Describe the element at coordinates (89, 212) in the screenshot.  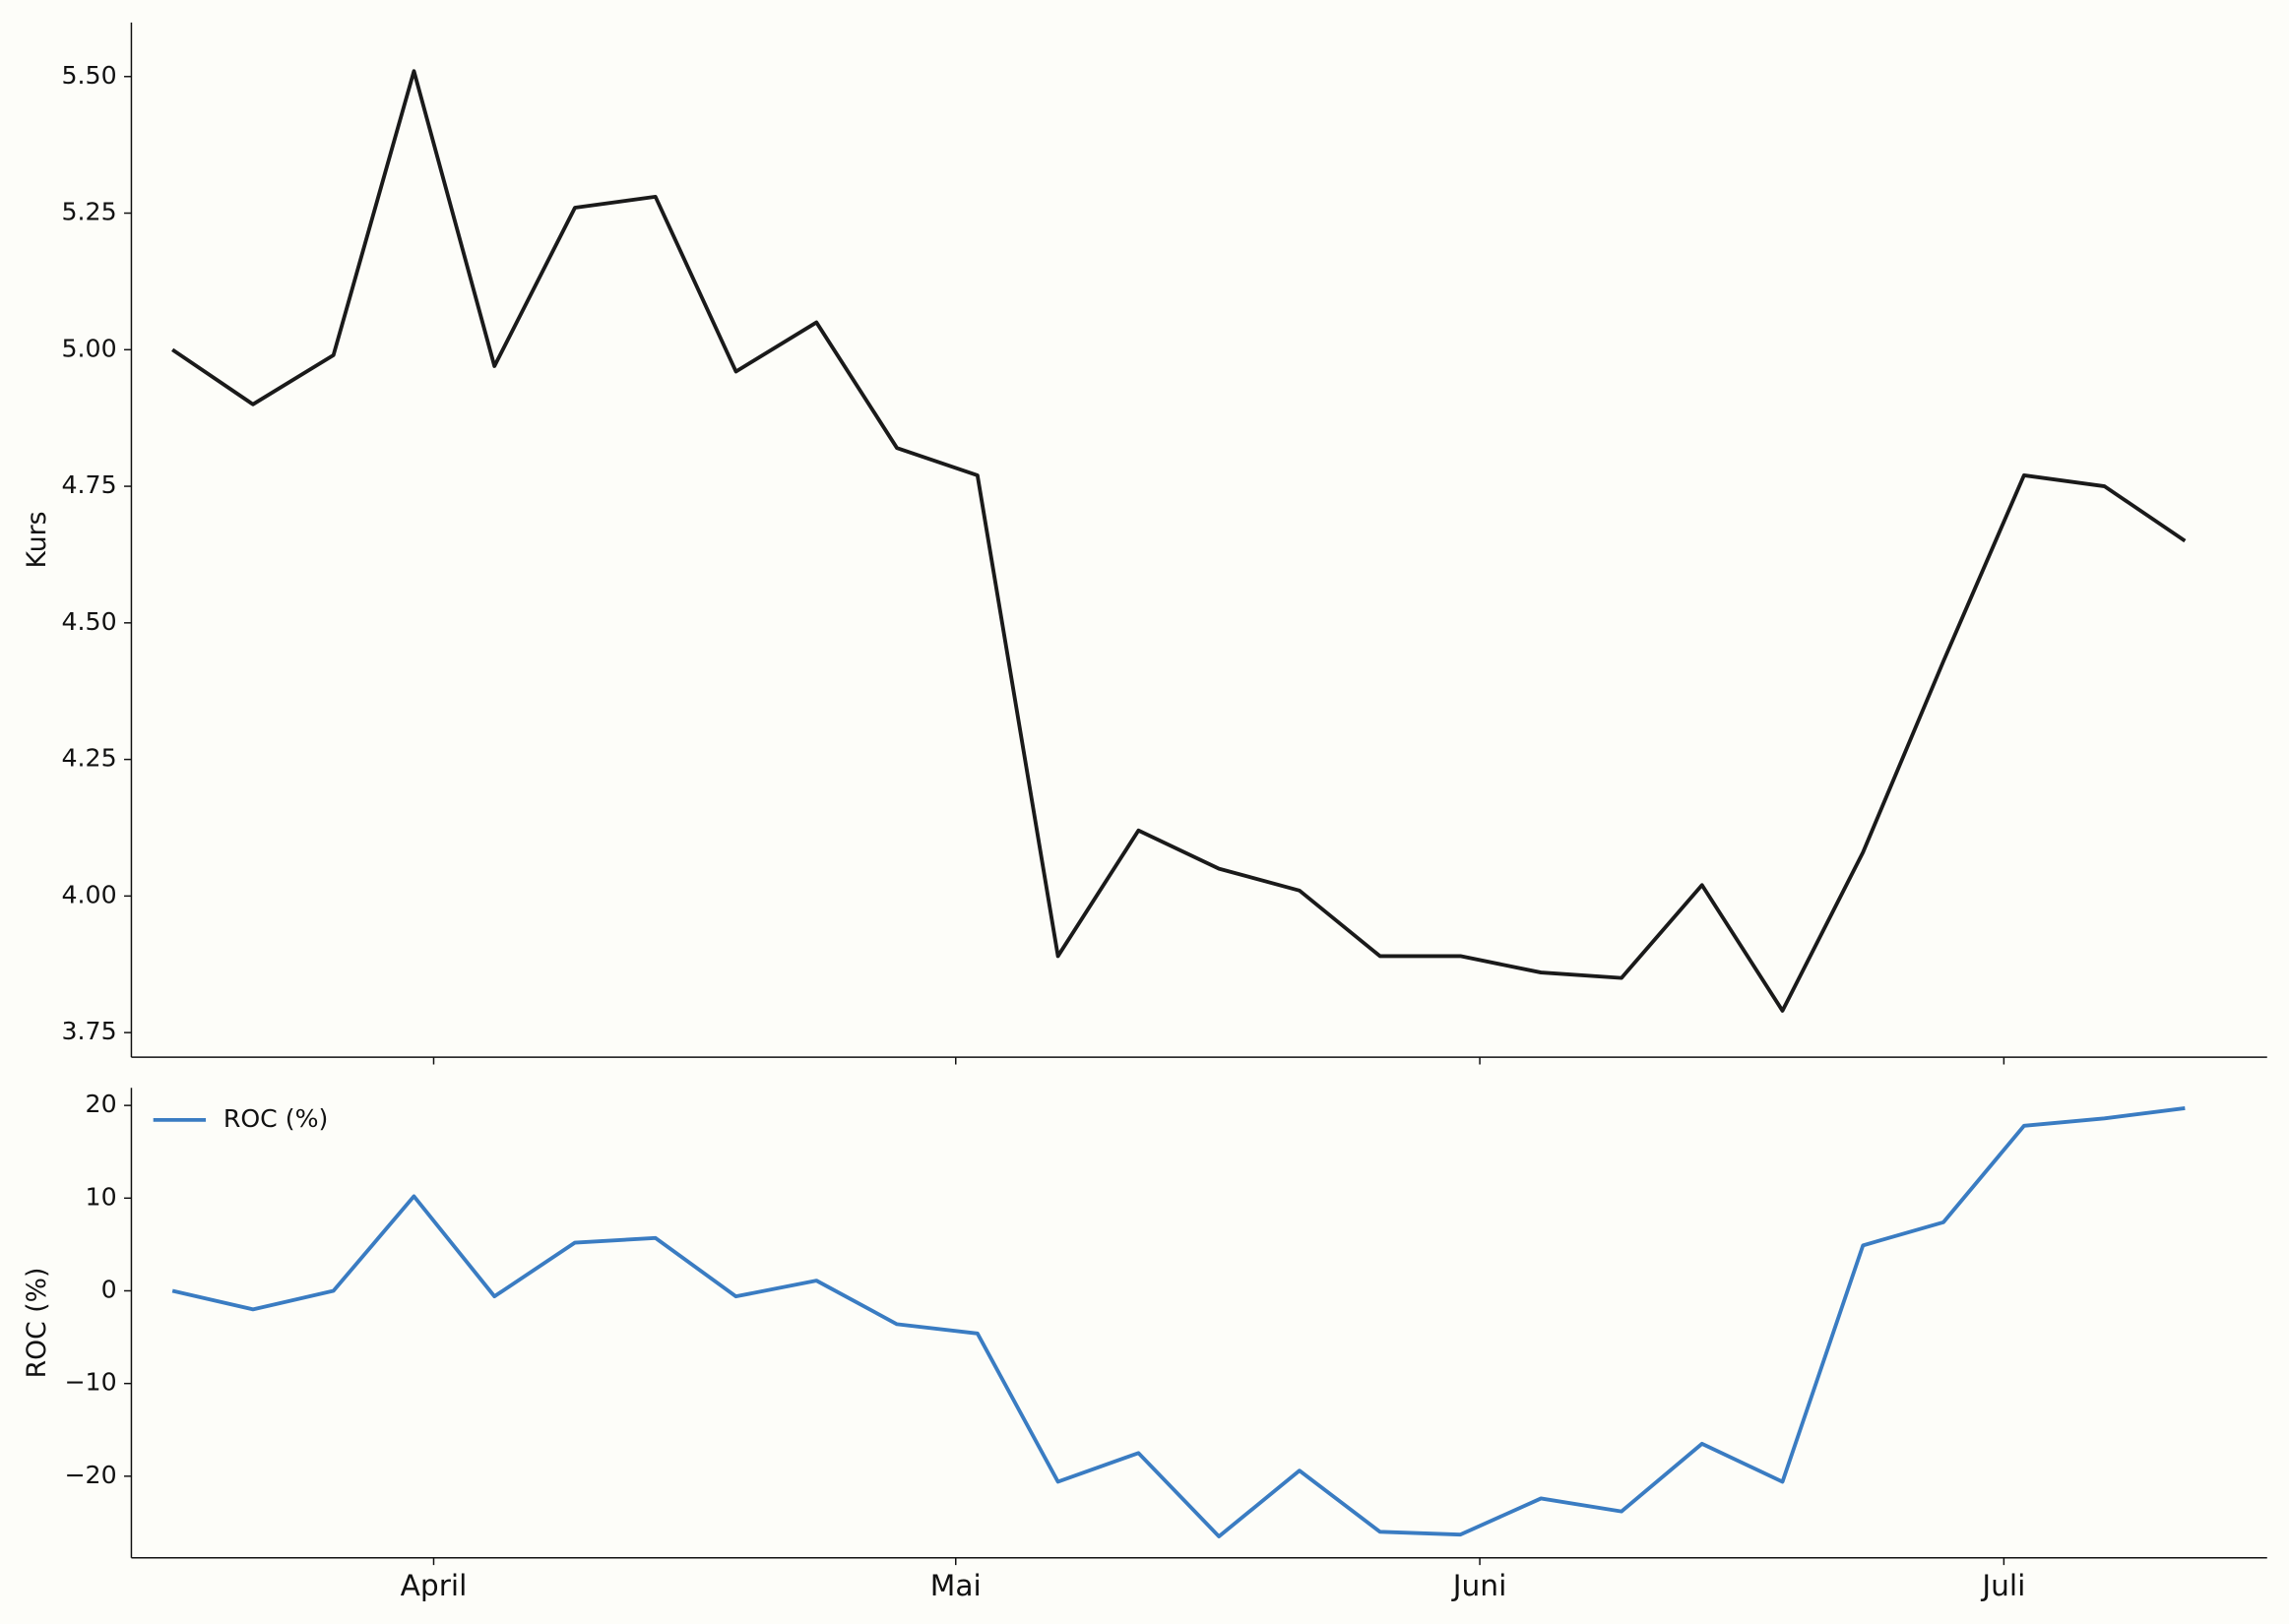
I see `y-tick-label: 5.25` at that location.